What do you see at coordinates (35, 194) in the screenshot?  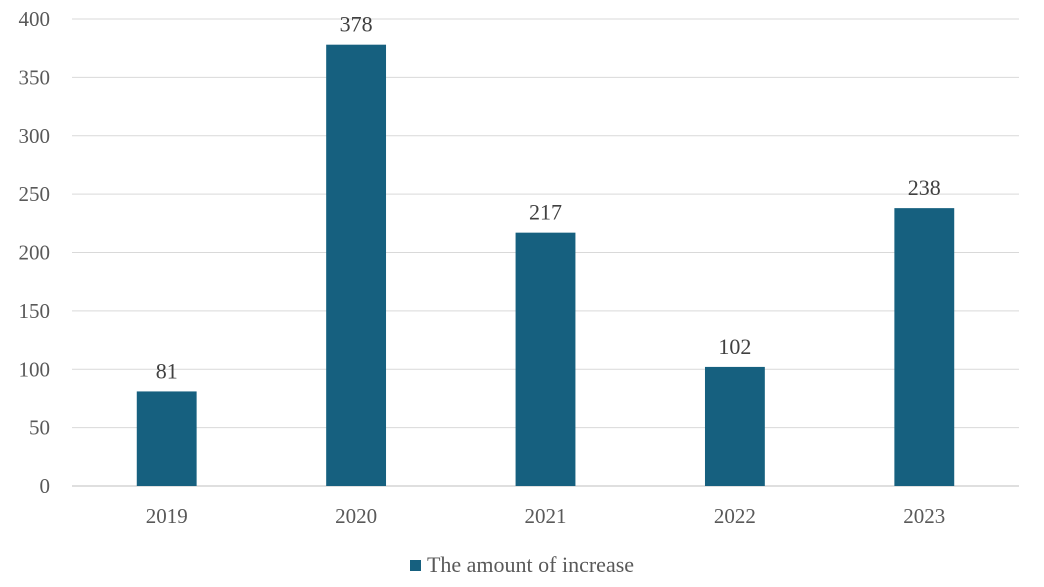 I see `y-tick-label: 250` at bounding box center [35, 194].